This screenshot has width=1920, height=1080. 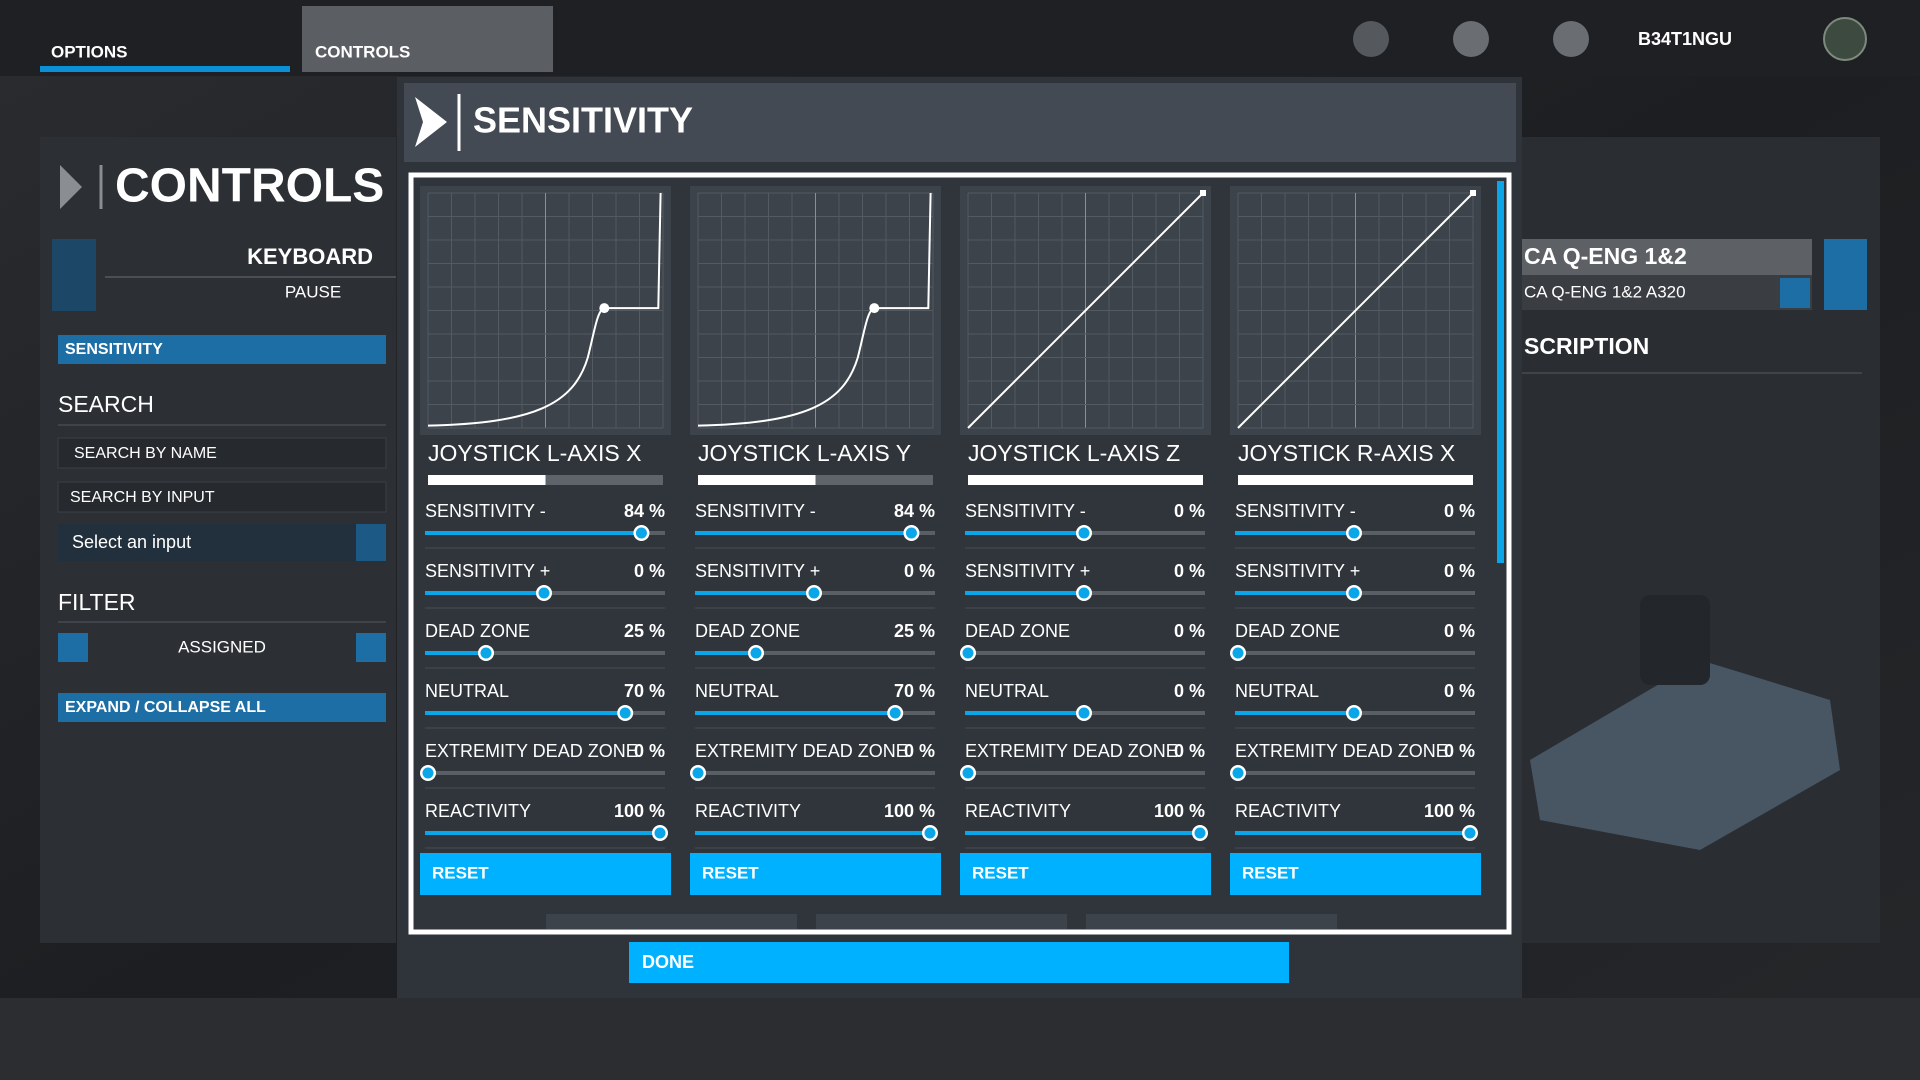 I want to click on done-button, so click(x=959, y=962).